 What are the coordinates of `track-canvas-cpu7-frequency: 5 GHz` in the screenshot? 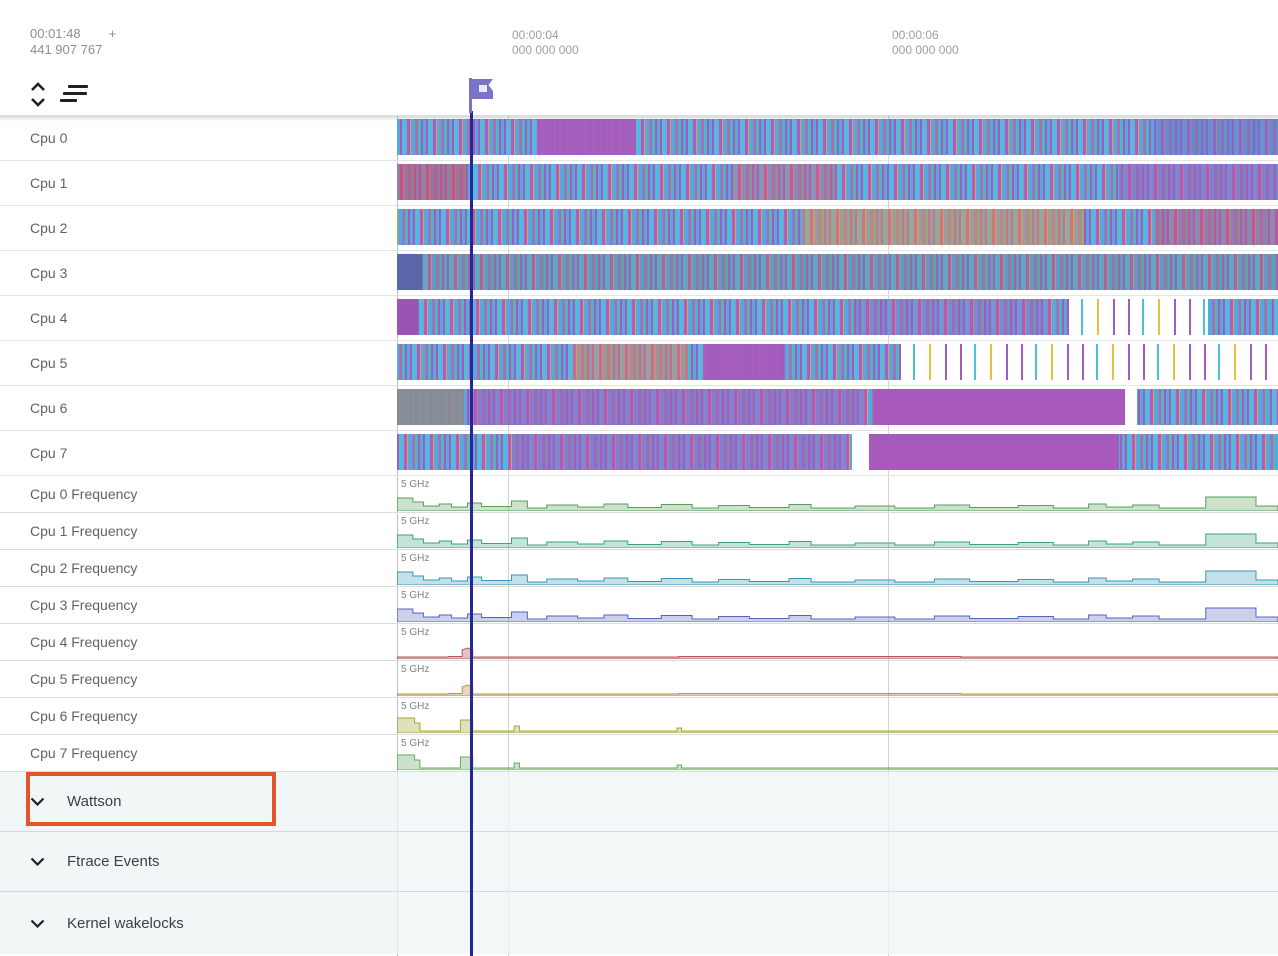 It's located at (837, 753).